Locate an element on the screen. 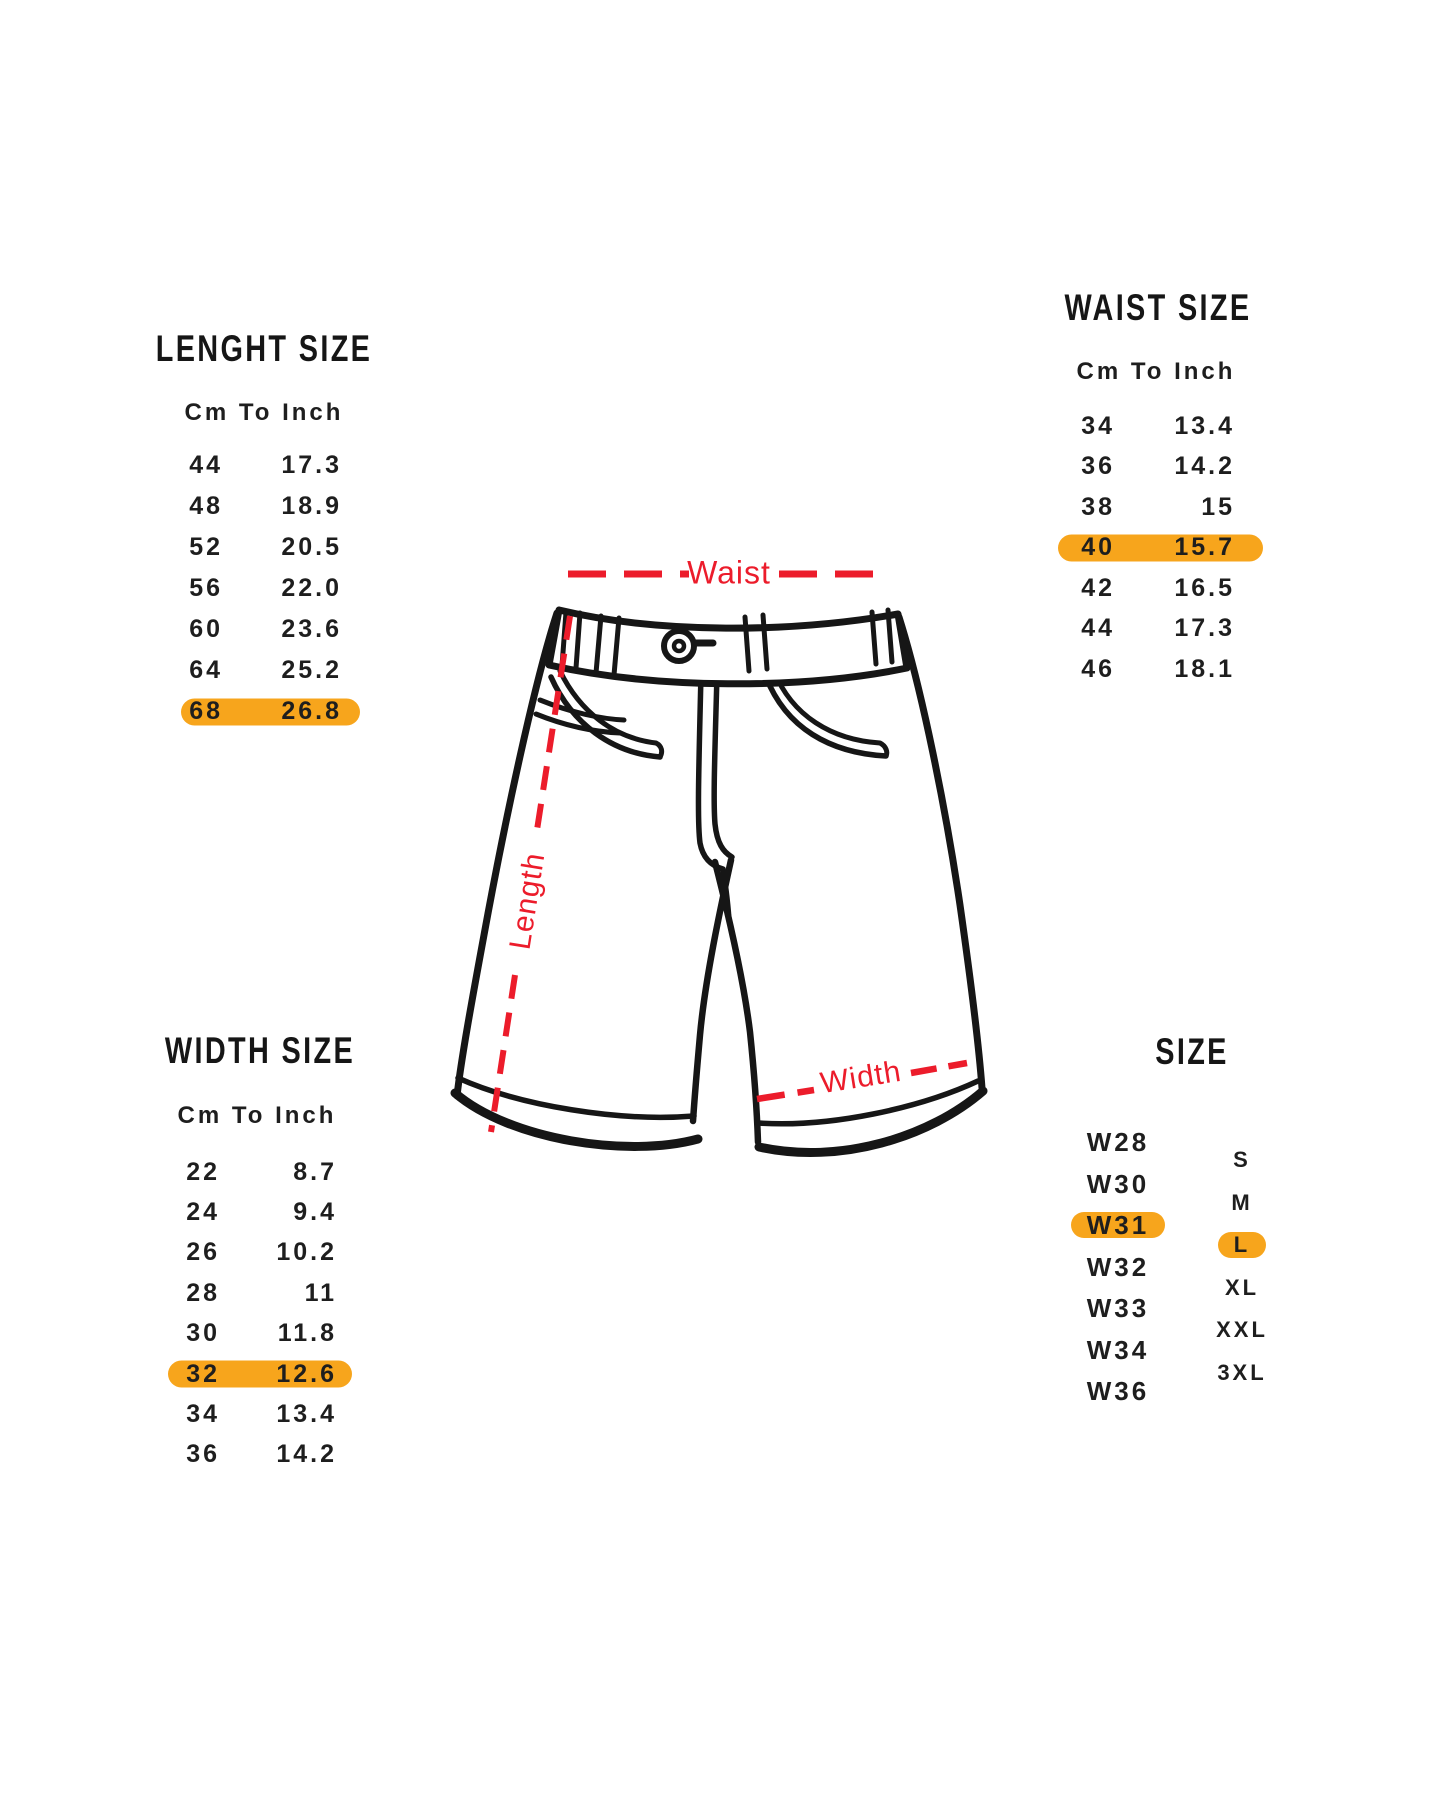  fly-seam is located at coordinates (715, 797).